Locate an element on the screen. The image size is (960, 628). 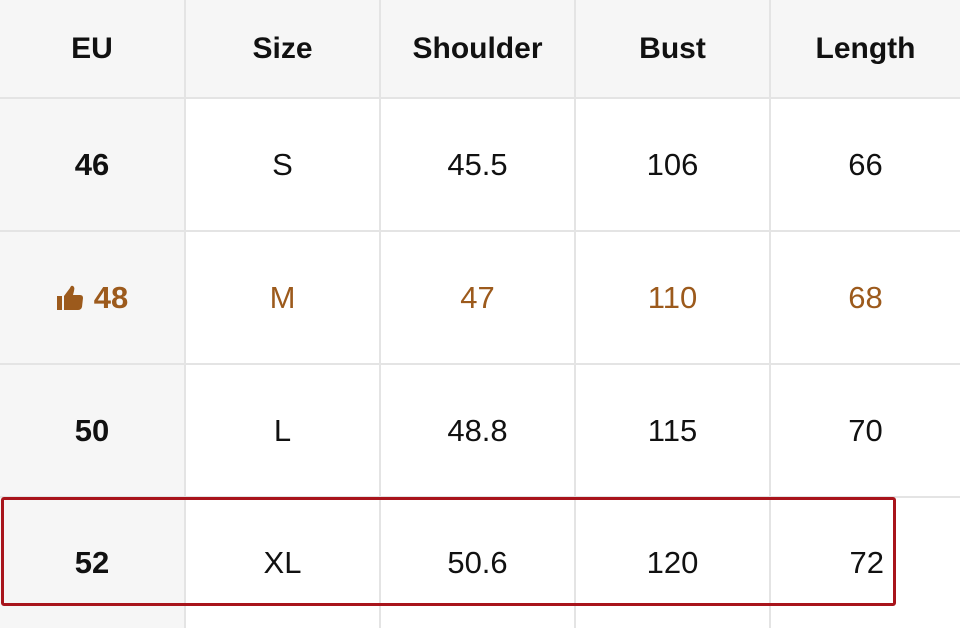
cell-shoulder: 48.8 is located at coordinates (478, 430).